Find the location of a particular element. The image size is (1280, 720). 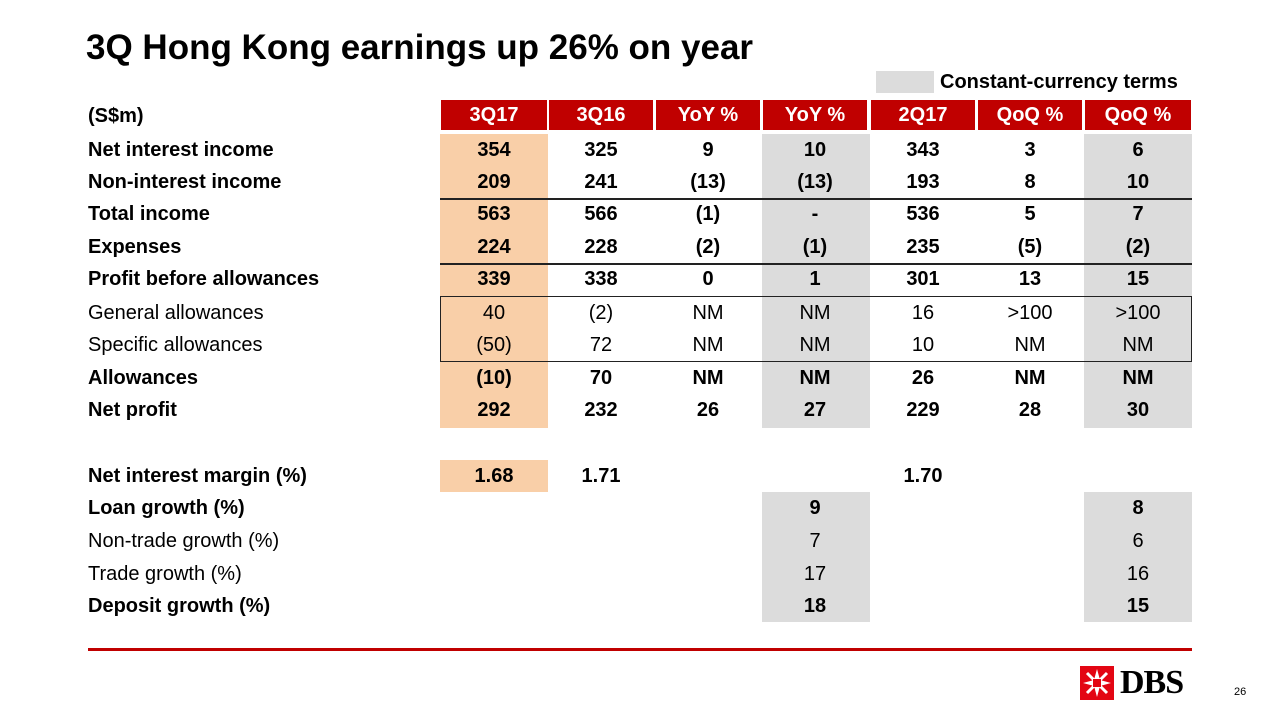

row-label: Specific allowances is located at coordinates (175, 345).